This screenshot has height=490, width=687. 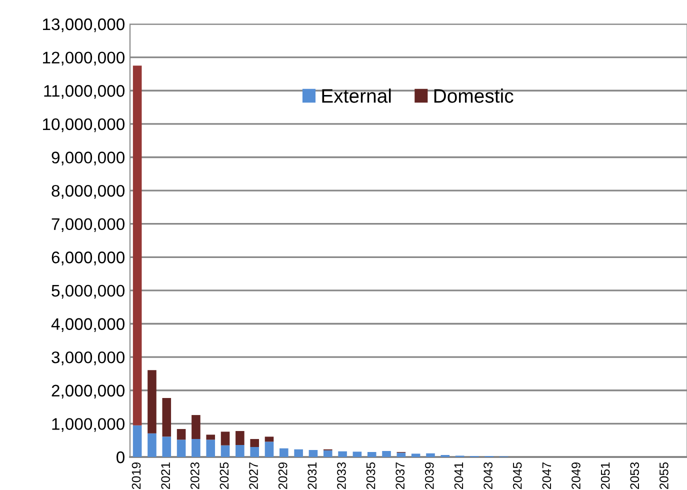 I want to click on x-tick-label: 2055, so click(x=664, y=476).